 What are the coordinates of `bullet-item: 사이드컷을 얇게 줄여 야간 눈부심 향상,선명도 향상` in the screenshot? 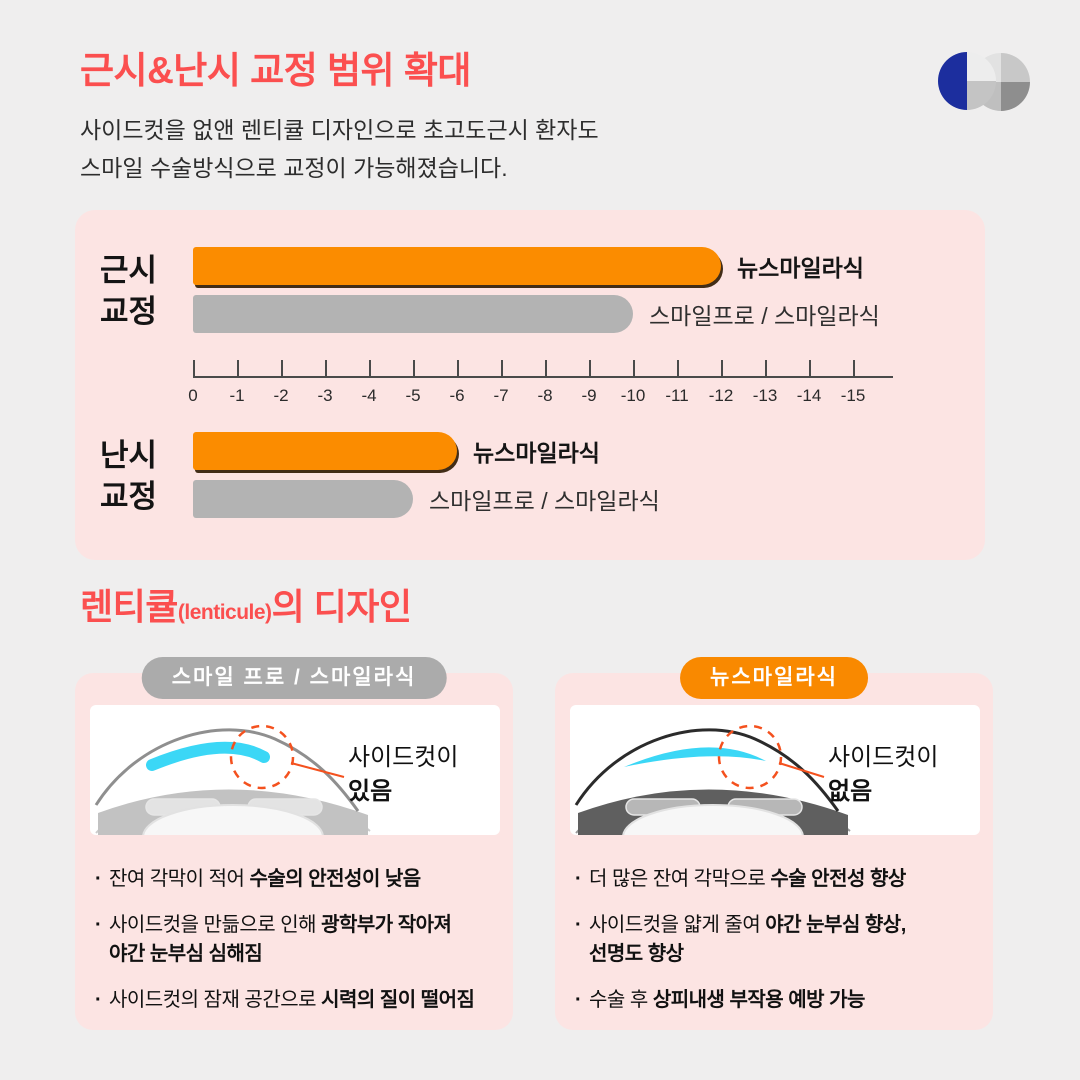 It's located at (779, 940).